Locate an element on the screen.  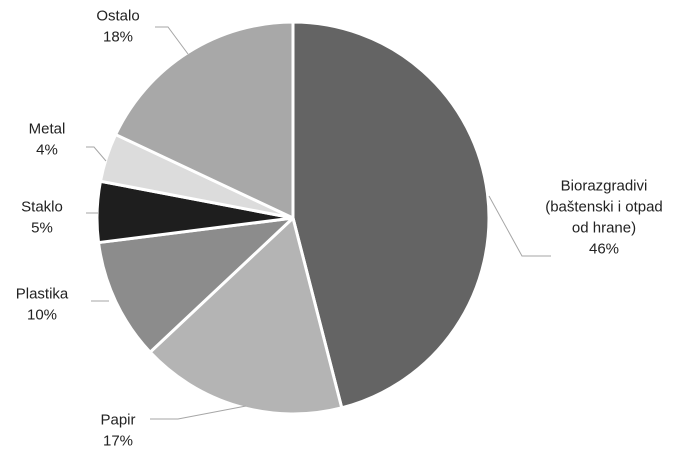
slice-name-label: Staklo is located at coordinates (42, 206).